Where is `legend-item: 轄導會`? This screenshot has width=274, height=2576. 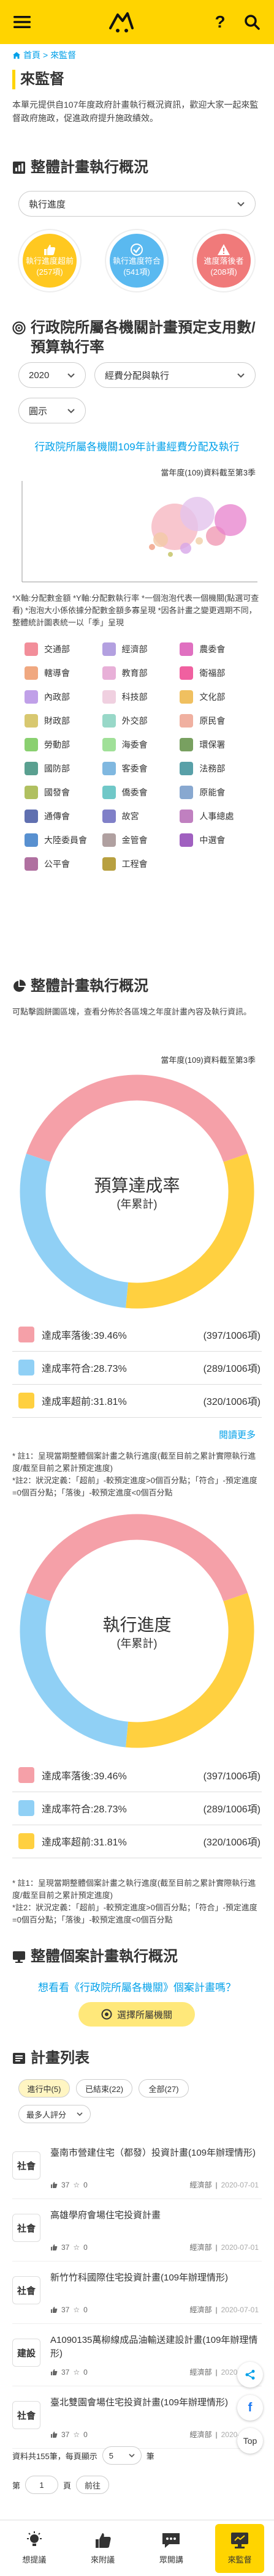
legend-item: 轄導會 is located at coordinates (64, 673).